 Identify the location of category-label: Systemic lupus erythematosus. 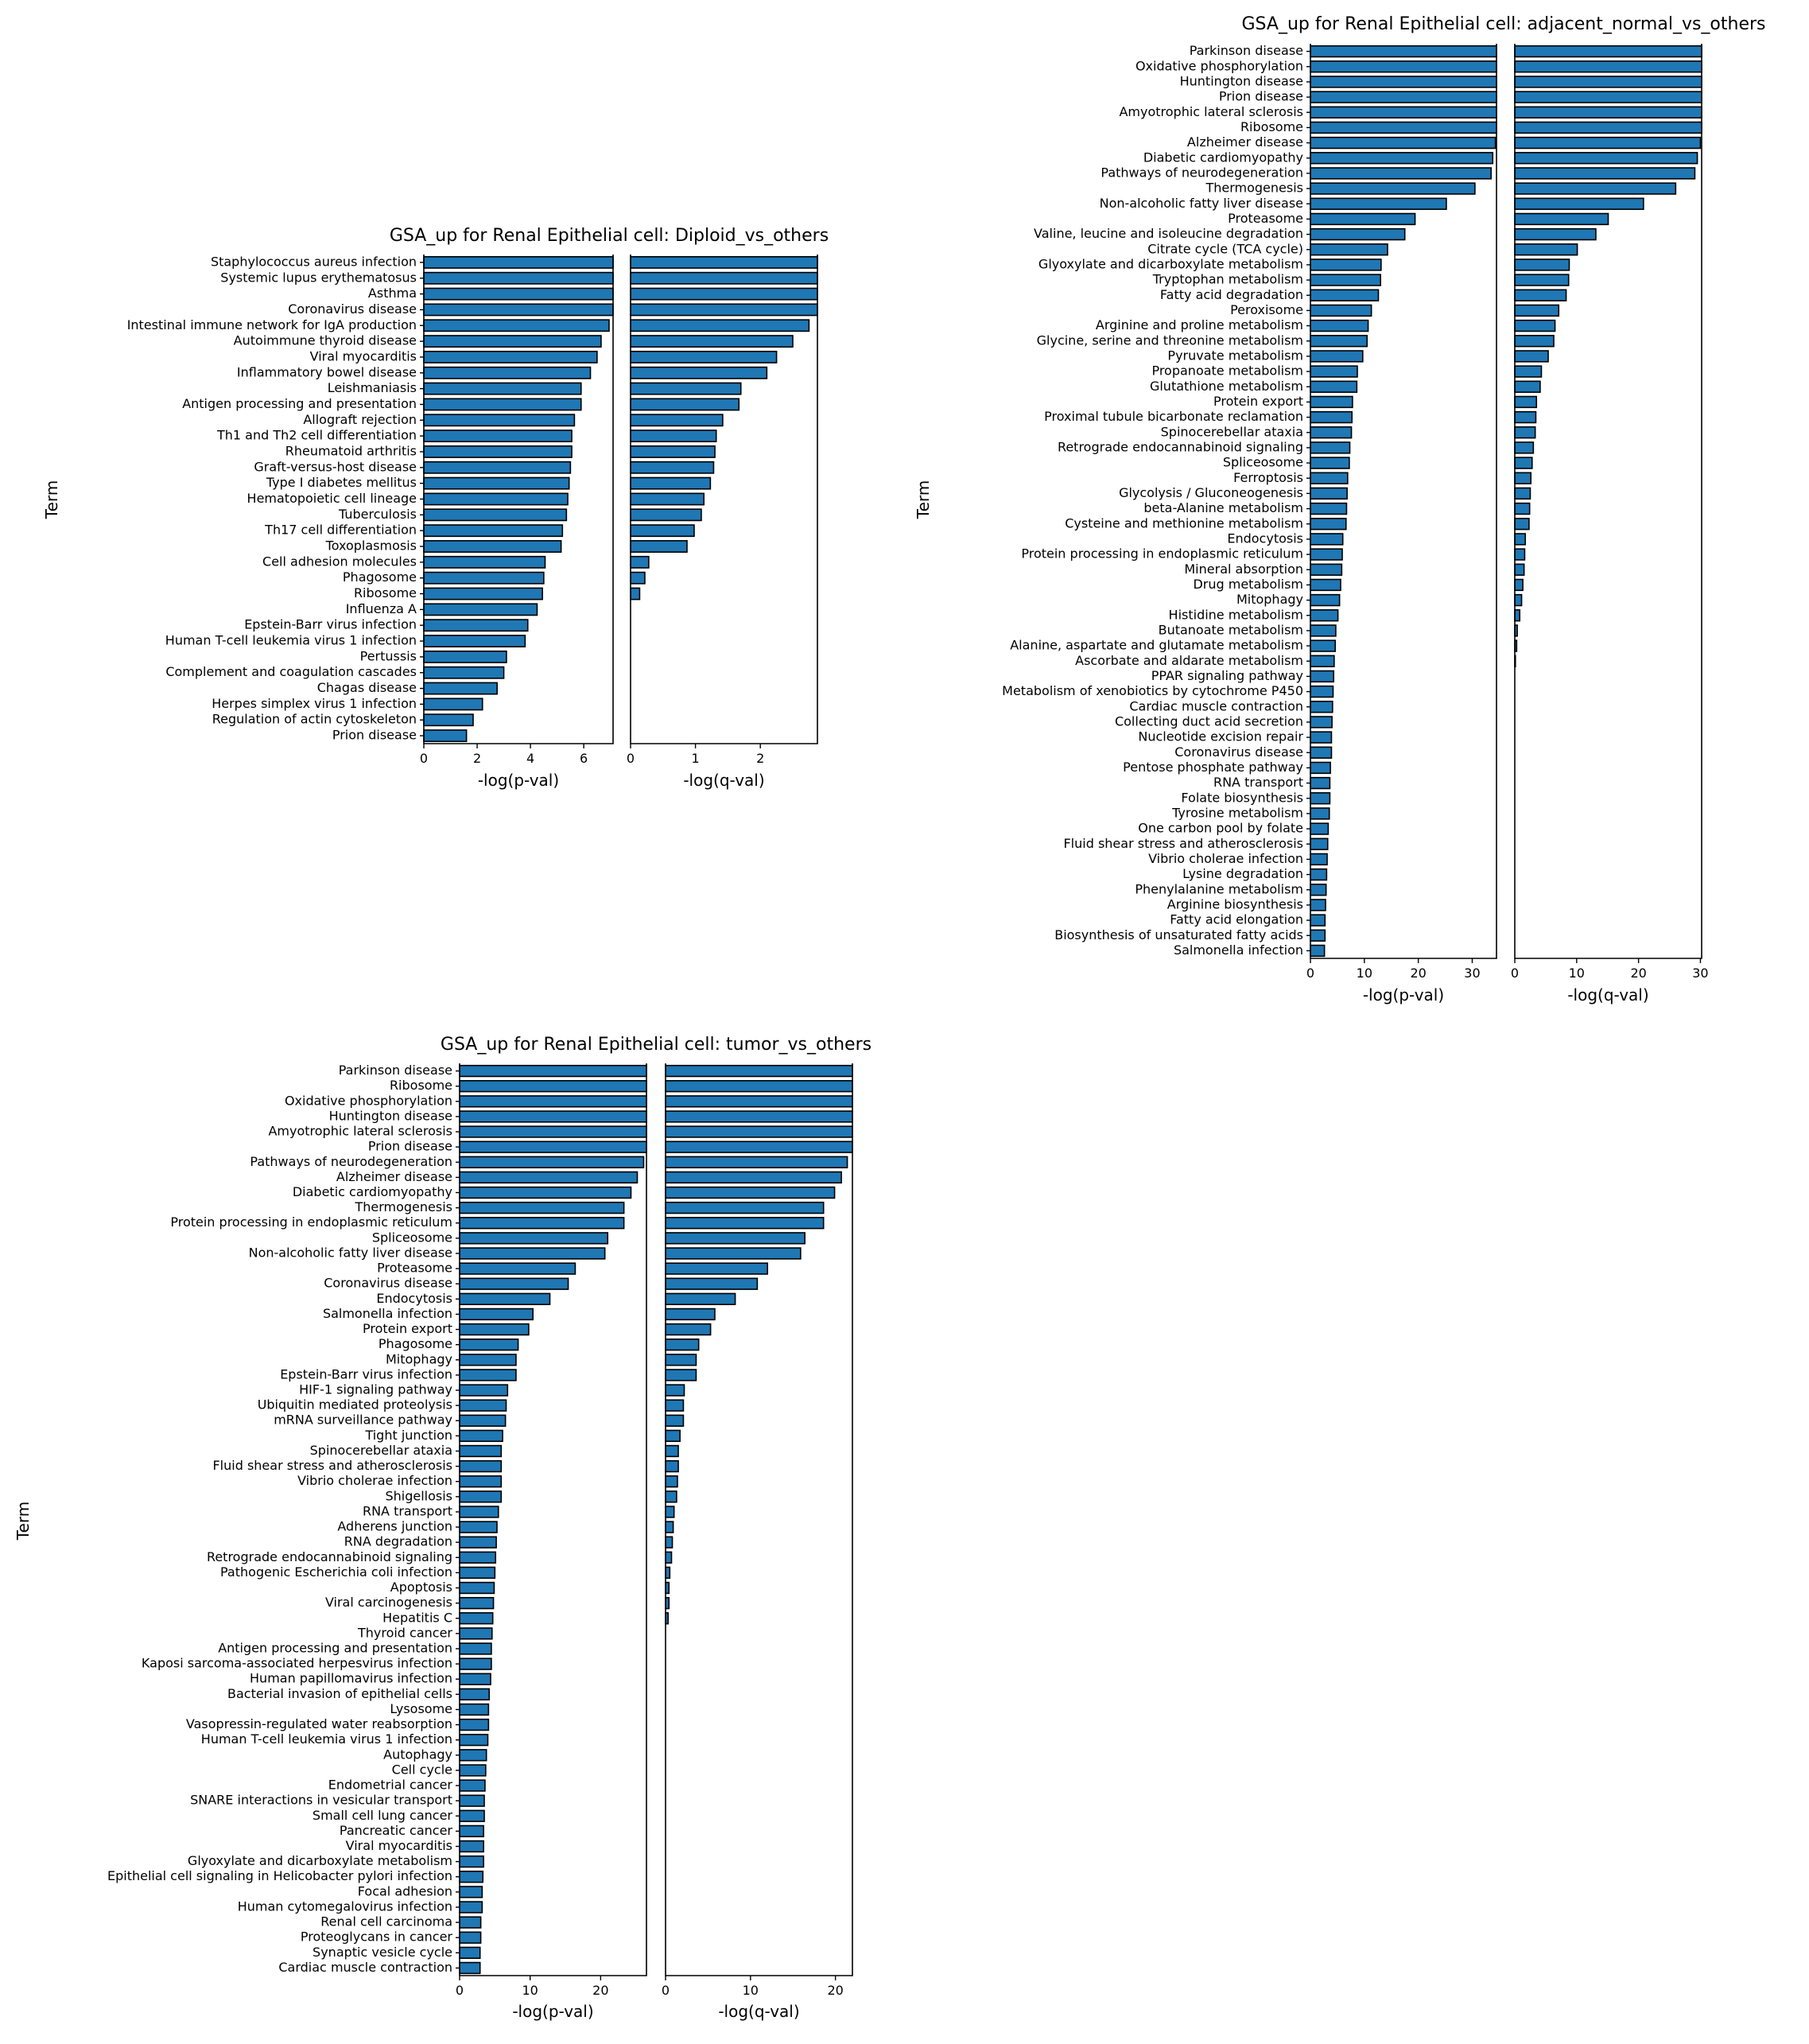
(318, 277).